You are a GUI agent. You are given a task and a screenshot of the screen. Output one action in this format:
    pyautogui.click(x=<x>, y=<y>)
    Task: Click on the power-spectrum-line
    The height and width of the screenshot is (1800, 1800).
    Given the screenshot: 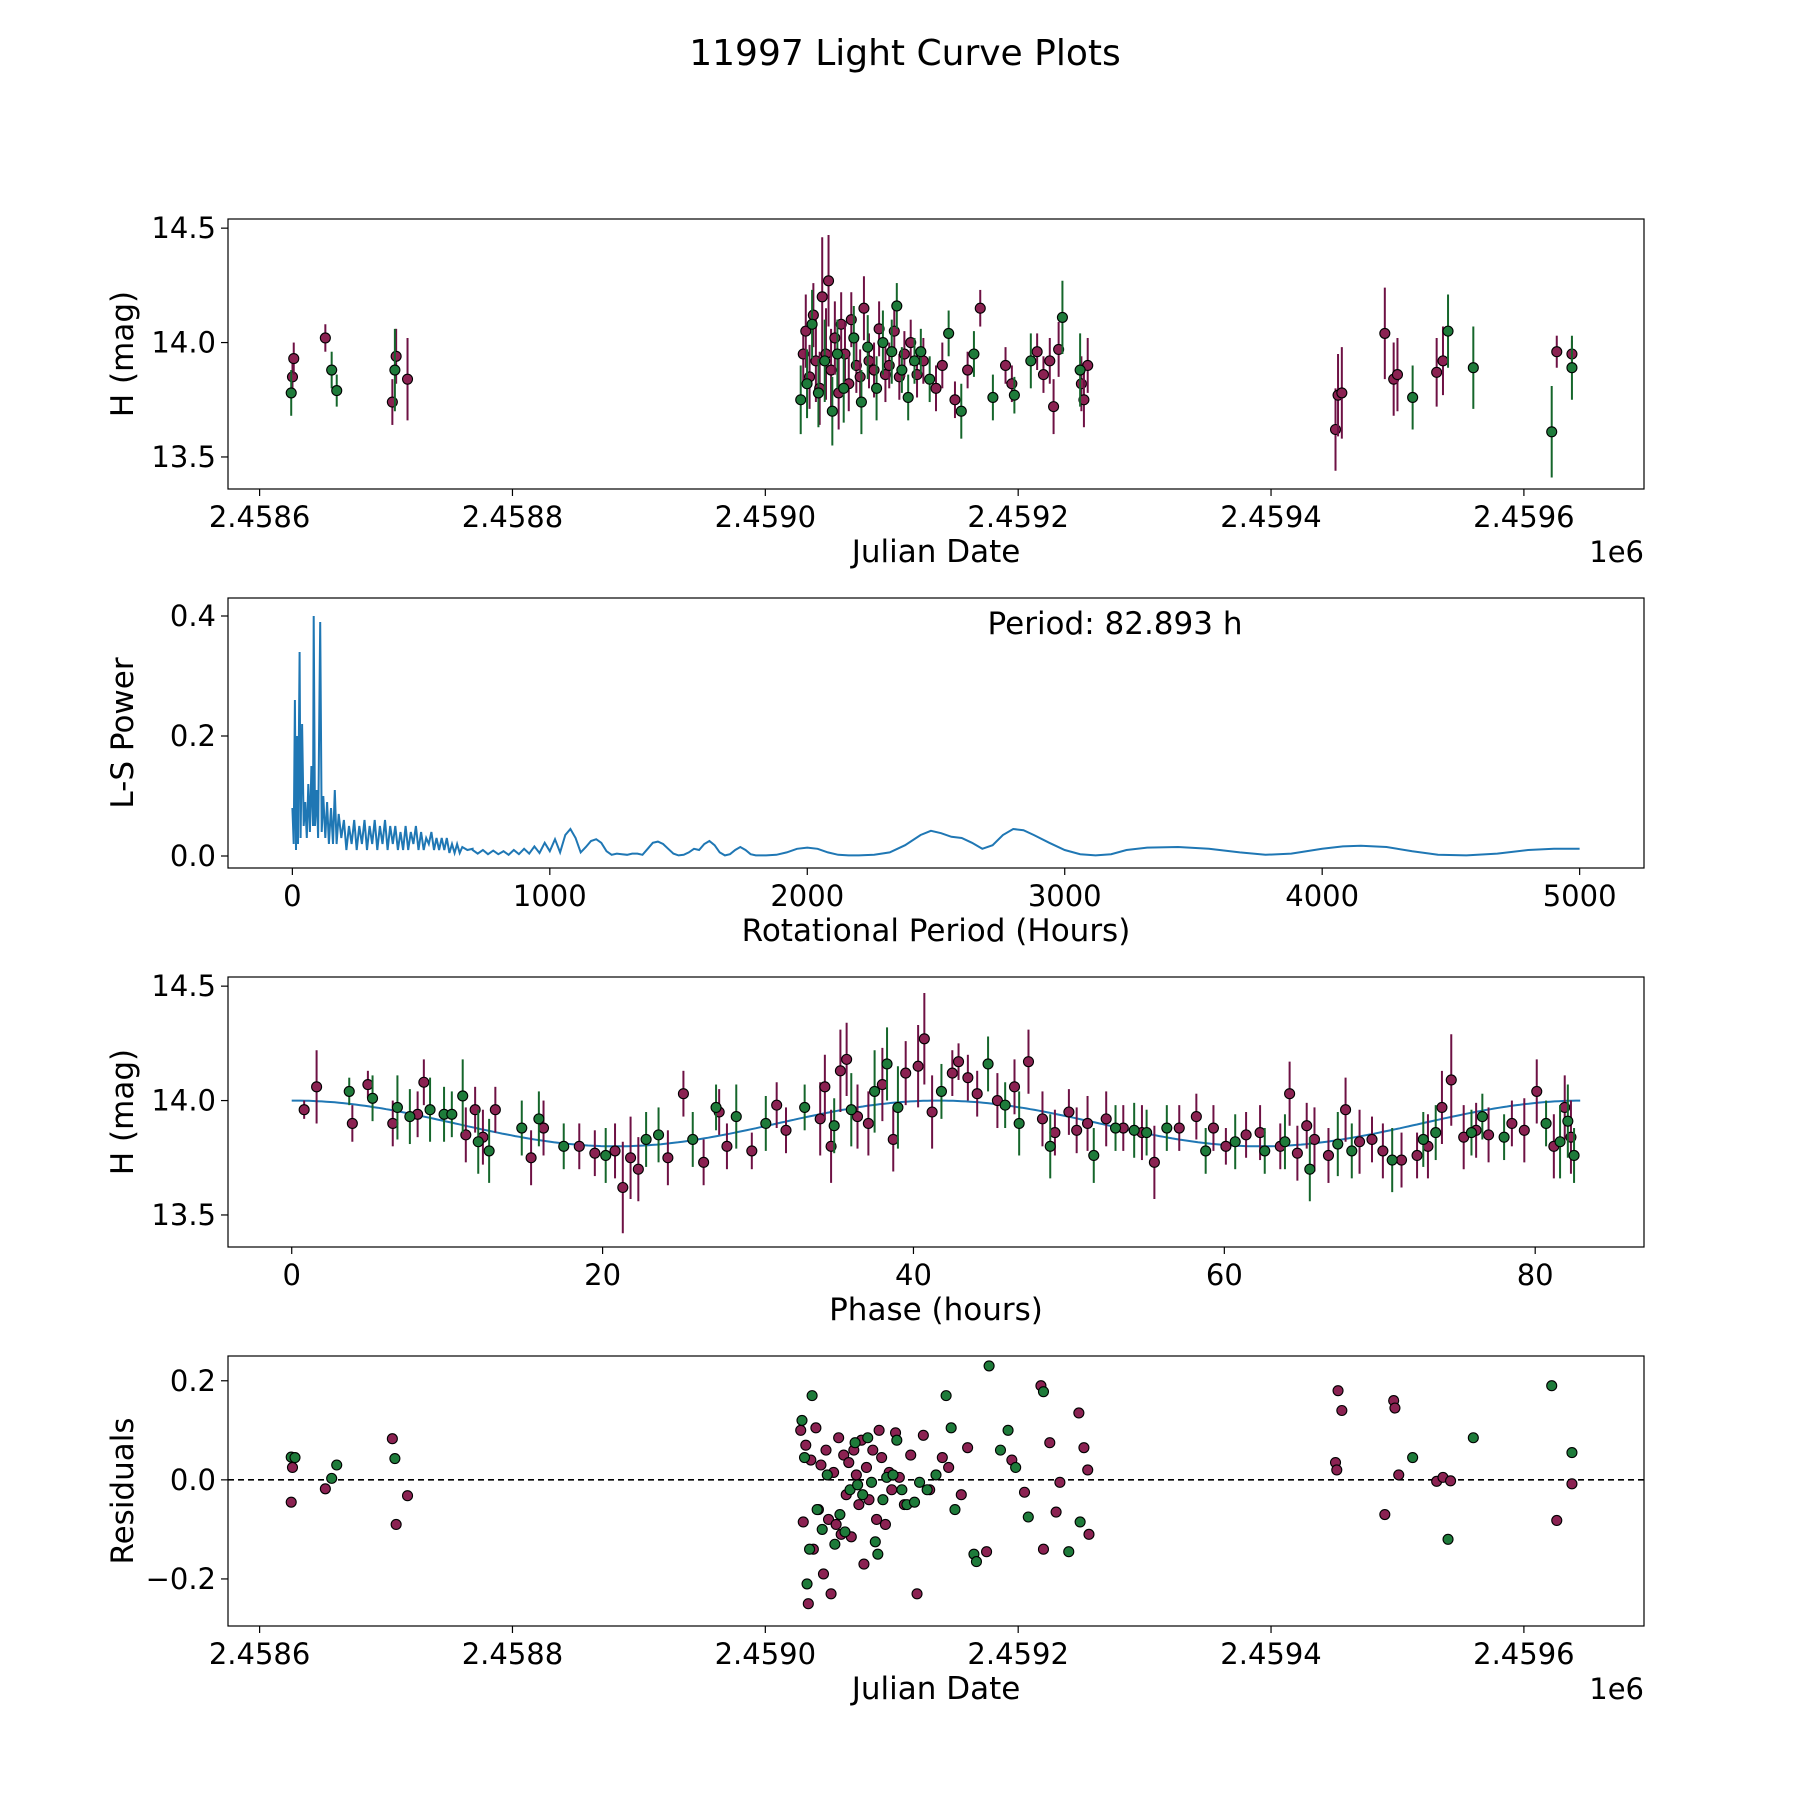 What is the action you would take?
    pyautogui.click(x=935, y=736)
    